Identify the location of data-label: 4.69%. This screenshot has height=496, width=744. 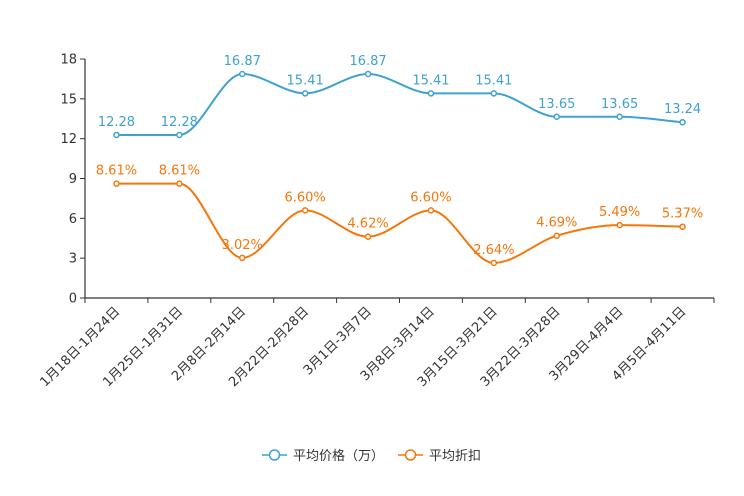
(556, 223).